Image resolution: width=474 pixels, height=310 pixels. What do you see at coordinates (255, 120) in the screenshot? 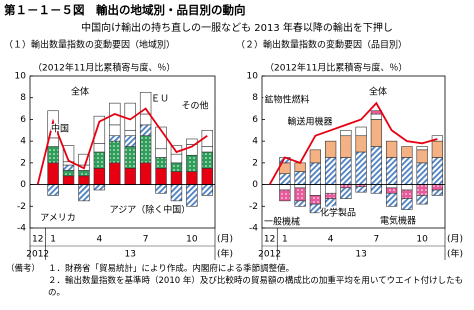
I see `y-tick-label: 6` at bounding box center [255, 120].